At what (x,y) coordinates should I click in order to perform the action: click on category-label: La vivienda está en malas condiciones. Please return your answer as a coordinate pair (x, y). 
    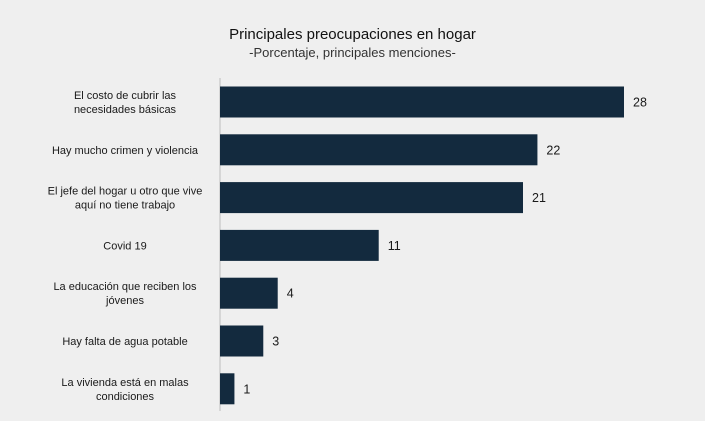
    Looking at the image, I should click on (125, 390).